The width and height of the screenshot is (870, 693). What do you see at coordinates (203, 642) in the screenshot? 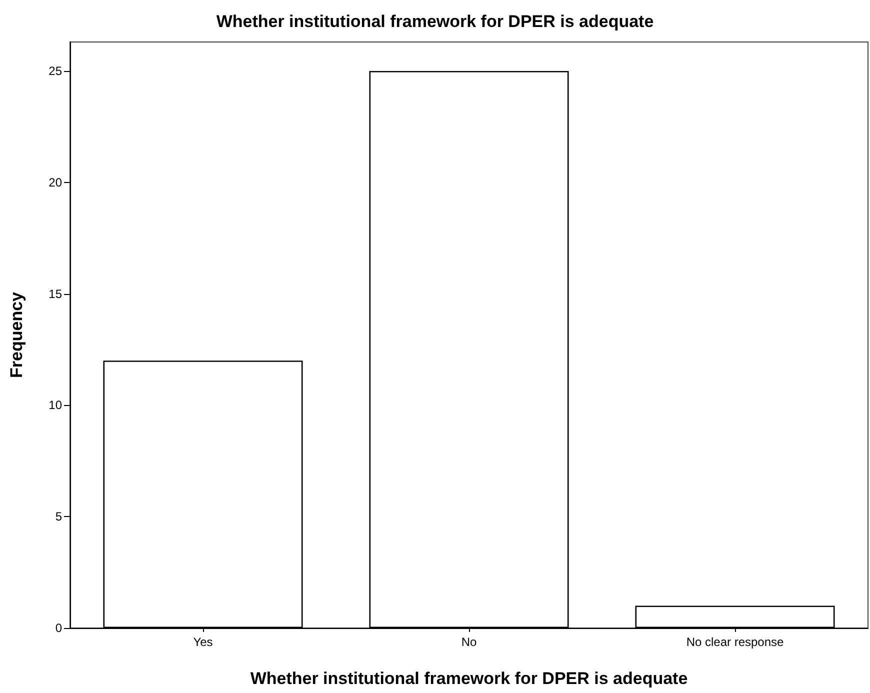
I see `x-tick-label: Yes` at bounding box center [203, 642].